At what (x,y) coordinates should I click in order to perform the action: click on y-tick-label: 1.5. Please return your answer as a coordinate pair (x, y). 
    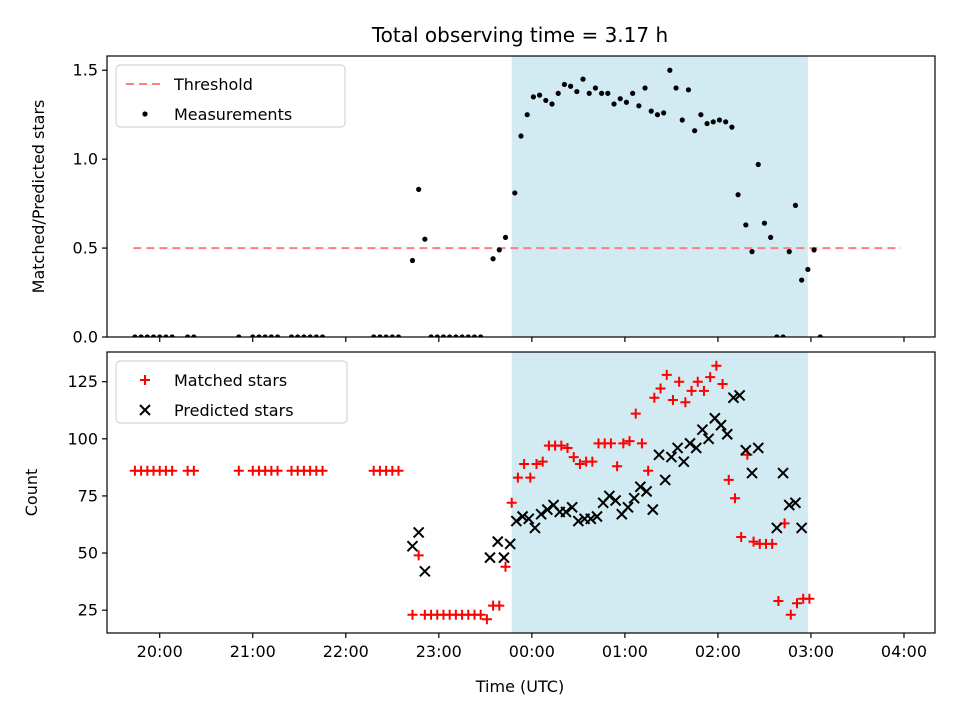
    Looking at the image, I should click on (85, 70).